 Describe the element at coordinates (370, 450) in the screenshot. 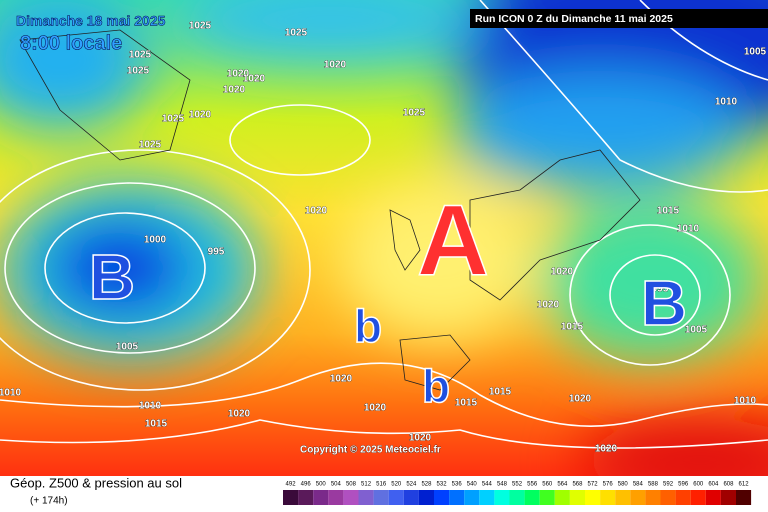

I see `copyright: Copyright © 2025 Meteociel.fr` at that location.